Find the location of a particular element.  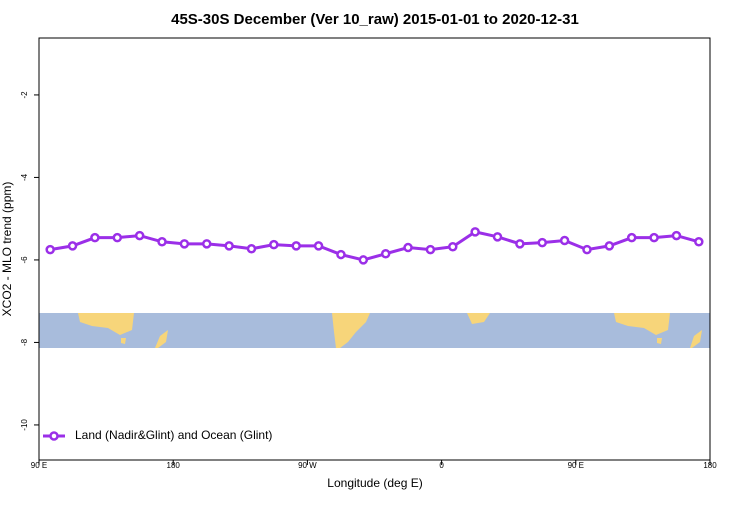

map-background is located at coordinates (374, 330).